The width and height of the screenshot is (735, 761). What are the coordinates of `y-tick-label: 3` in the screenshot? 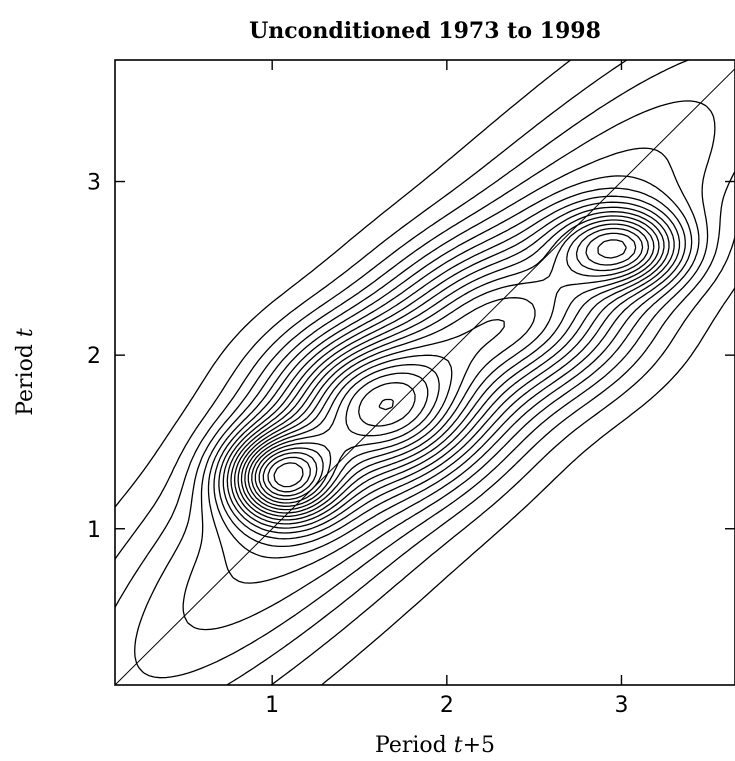 It's located at (94, 183).